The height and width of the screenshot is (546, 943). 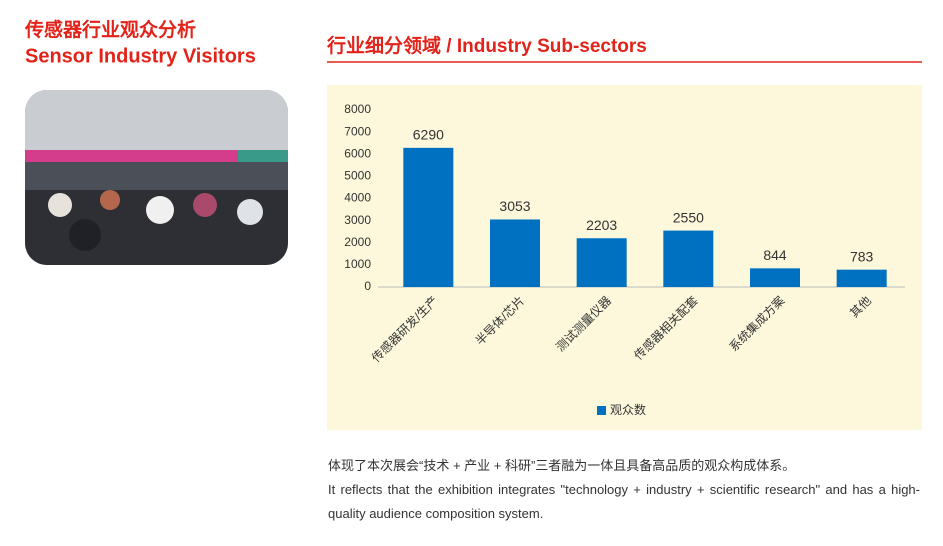 What do you see at coordinates (156, 177) in the screenshot?
I see `photo` at bounding box center [156, 177].